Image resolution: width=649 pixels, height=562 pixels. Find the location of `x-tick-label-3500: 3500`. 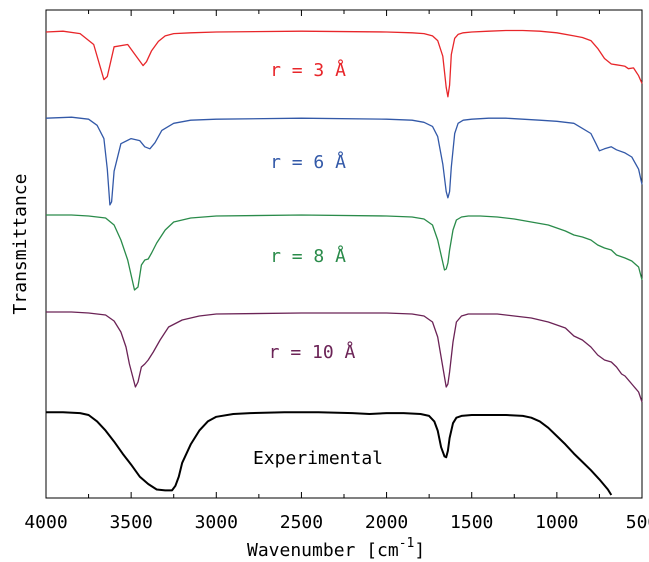

x-tick-label-3500: 3500 is located at coordinates (130, 522).